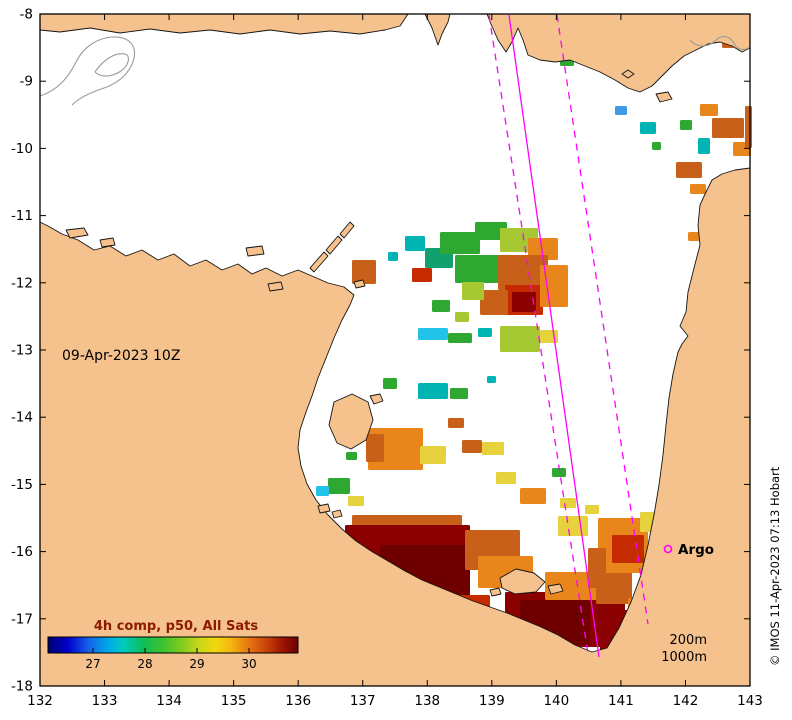 This screenshot has width=792, height=720. I want to click on colorbar-tick-label: 29, so click(196, 664).